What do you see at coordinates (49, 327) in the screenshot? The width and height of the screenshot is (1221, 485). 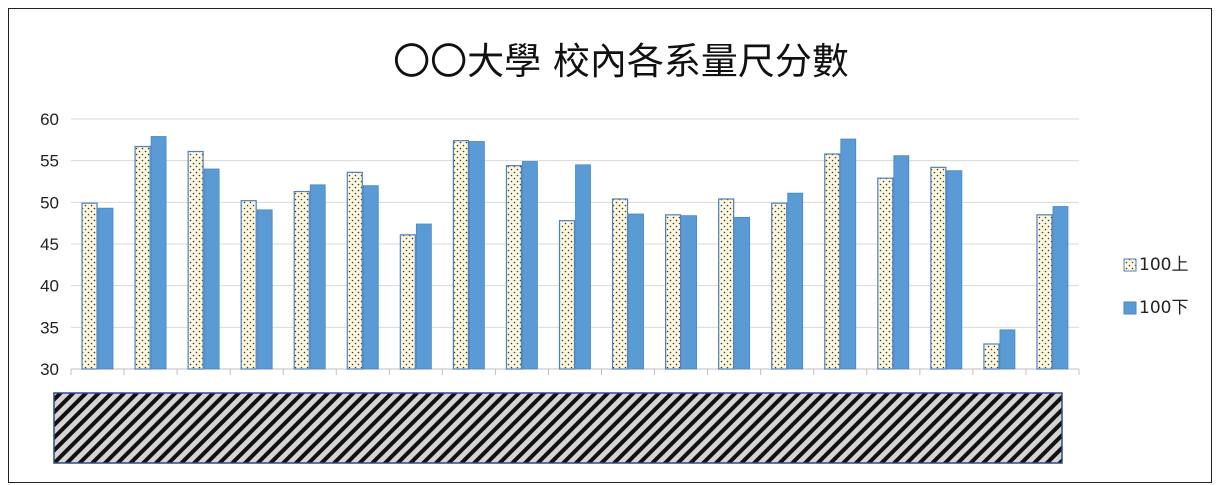 I see `y-tick-label: 35` at bounding box center [49, 327].